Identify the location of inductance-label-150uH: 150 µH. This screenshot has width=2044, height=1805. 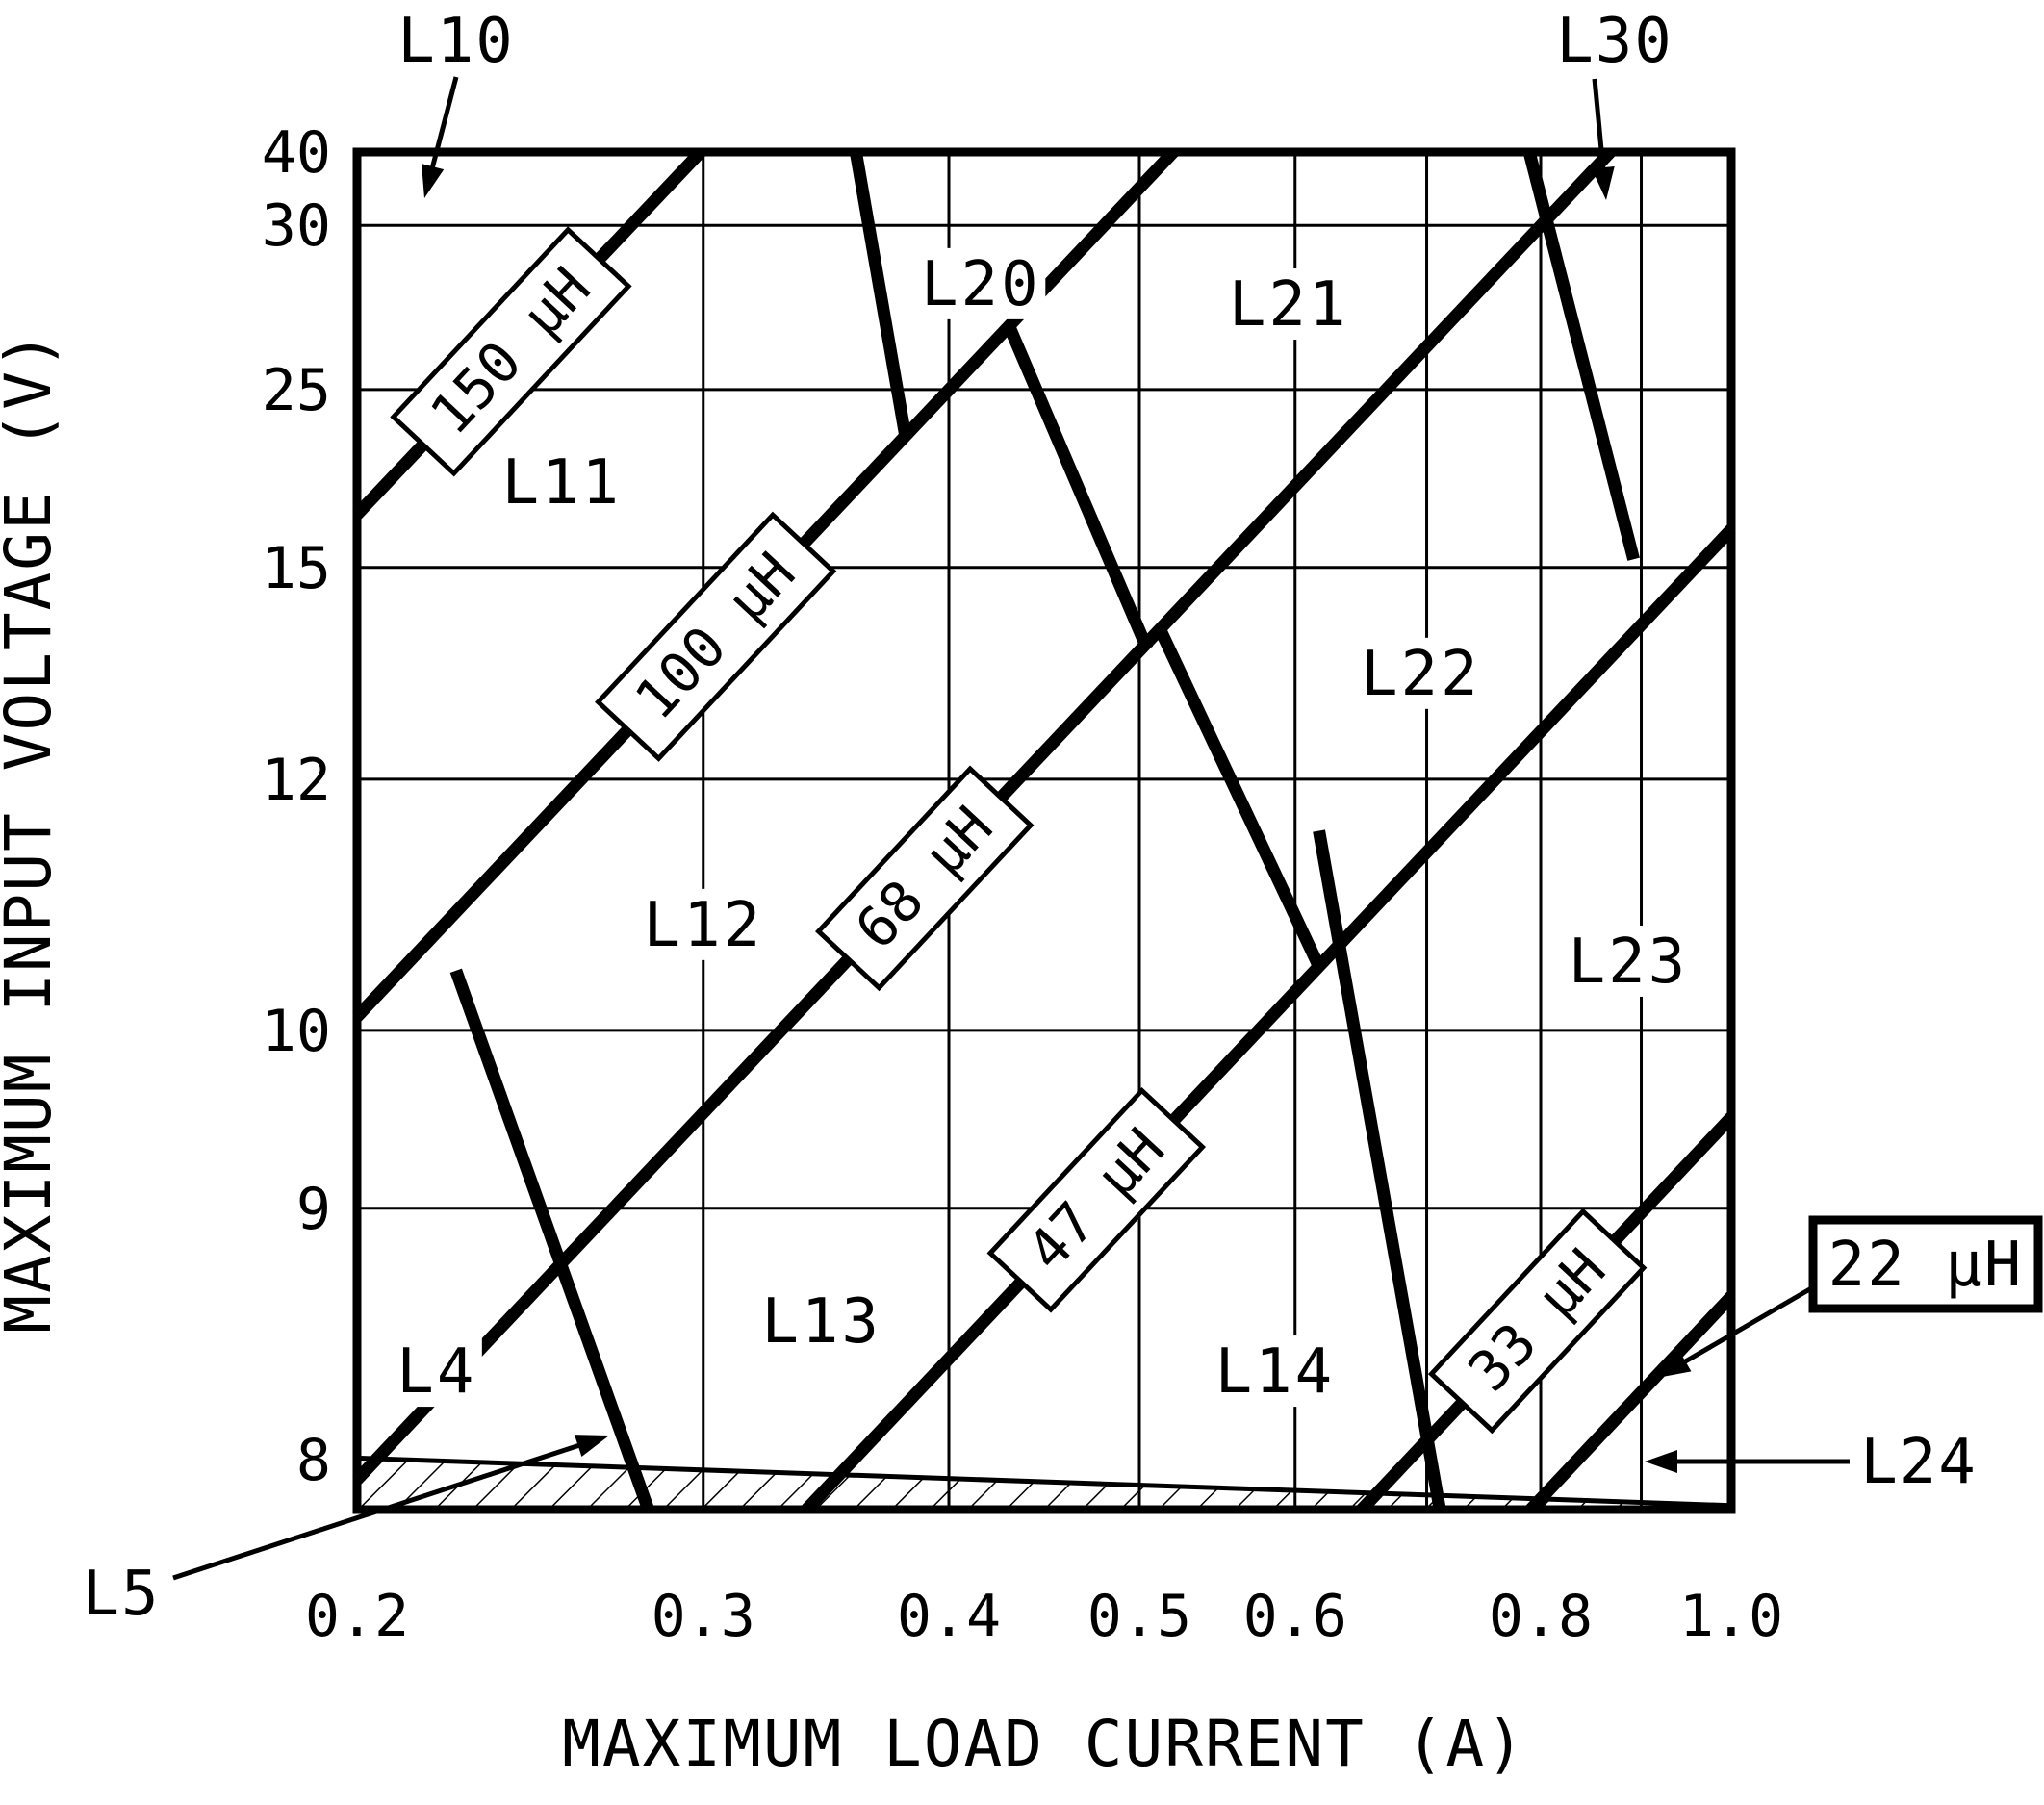
(511, 351).